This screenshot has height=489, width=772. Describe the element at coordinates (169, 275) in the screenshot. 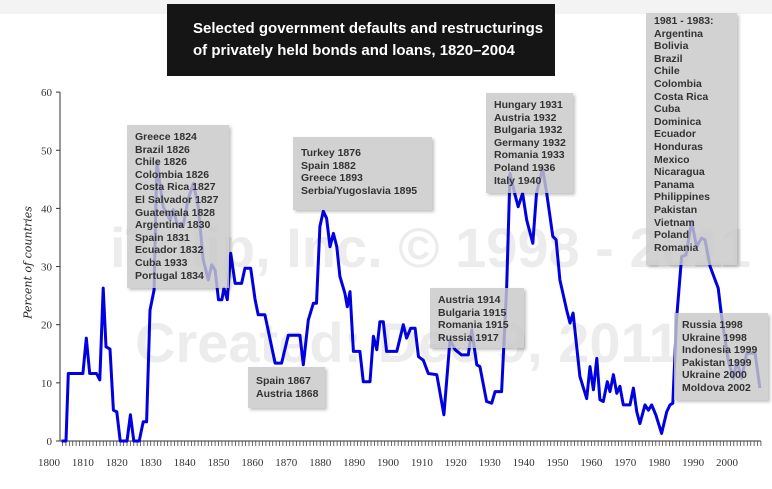

I see `annotation-line: Portugal 1834` at that location.